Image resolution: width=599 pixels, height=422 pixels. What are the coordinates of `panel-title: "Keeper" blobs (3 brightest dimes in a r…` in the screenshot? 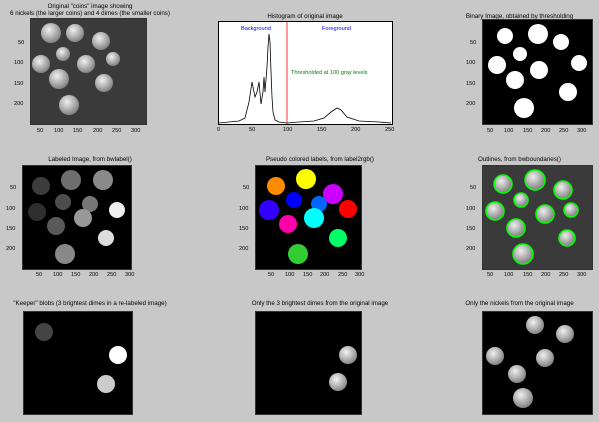 It's located at (90, 303).